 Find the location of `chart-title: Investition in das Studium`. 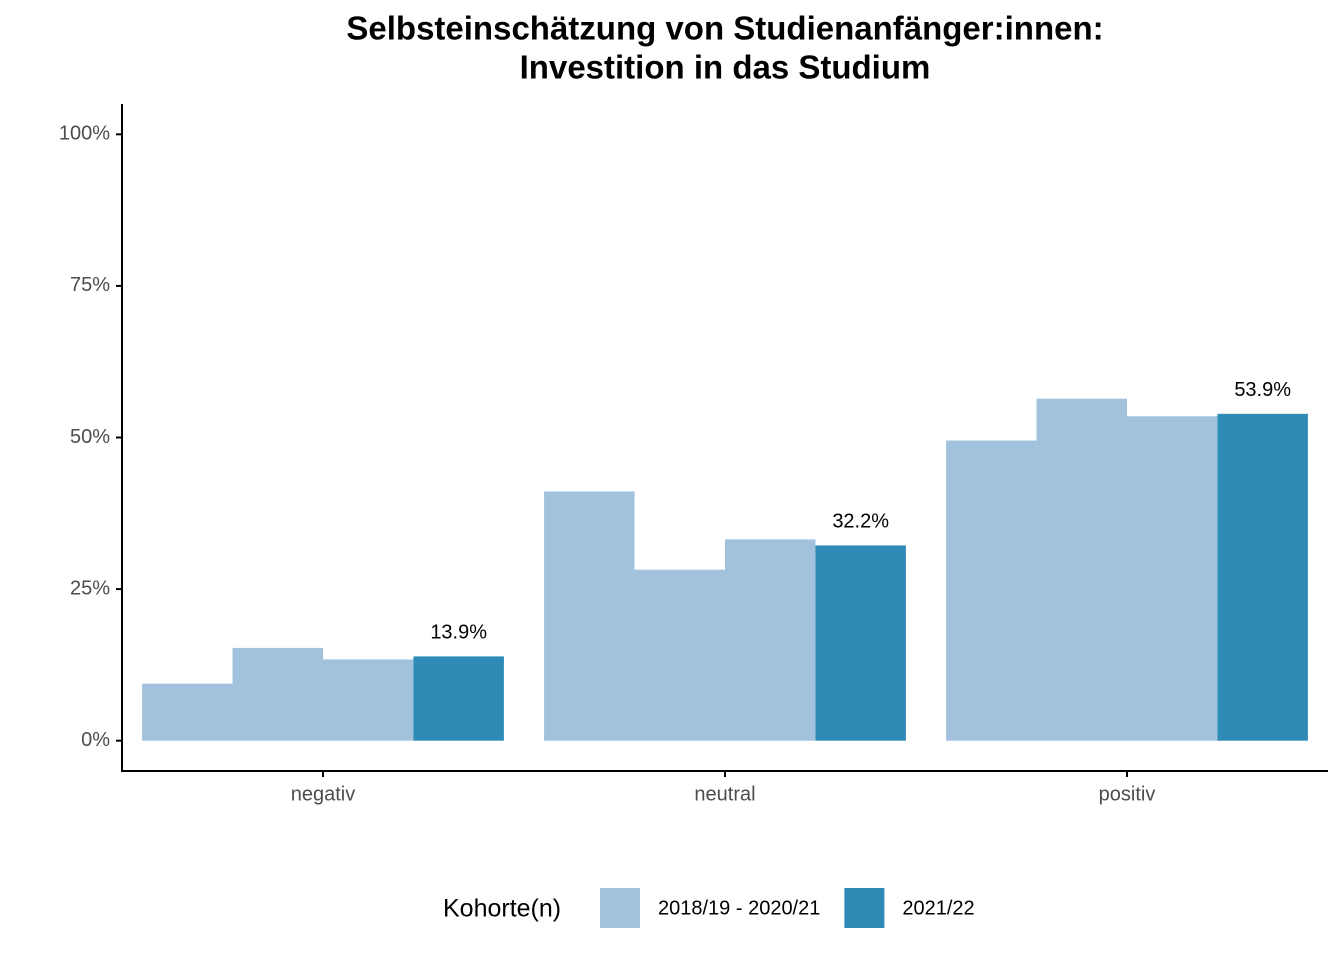

chart-title: Investition in das Studium is located at coordinates (725, 67).